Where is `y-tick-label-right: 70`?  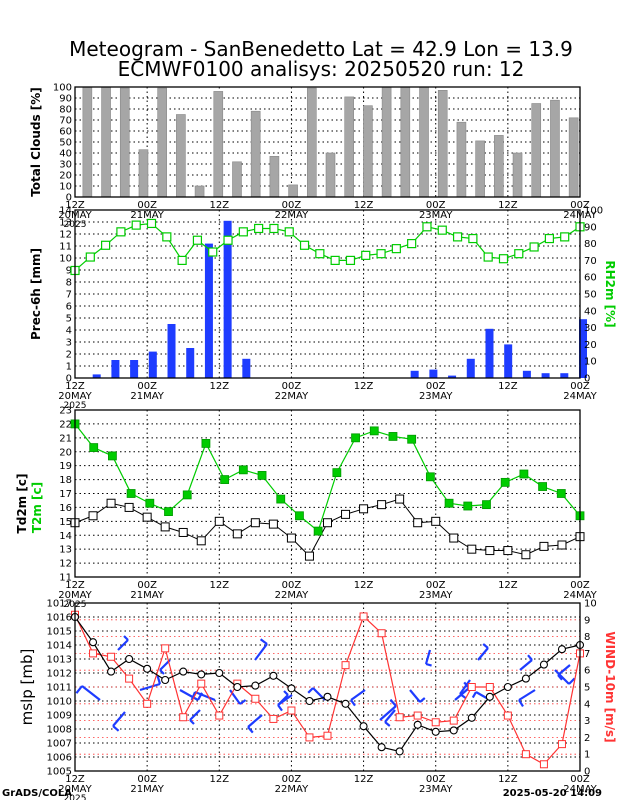
y-tick-label-right: 70 is located at coordinates (590, 261).